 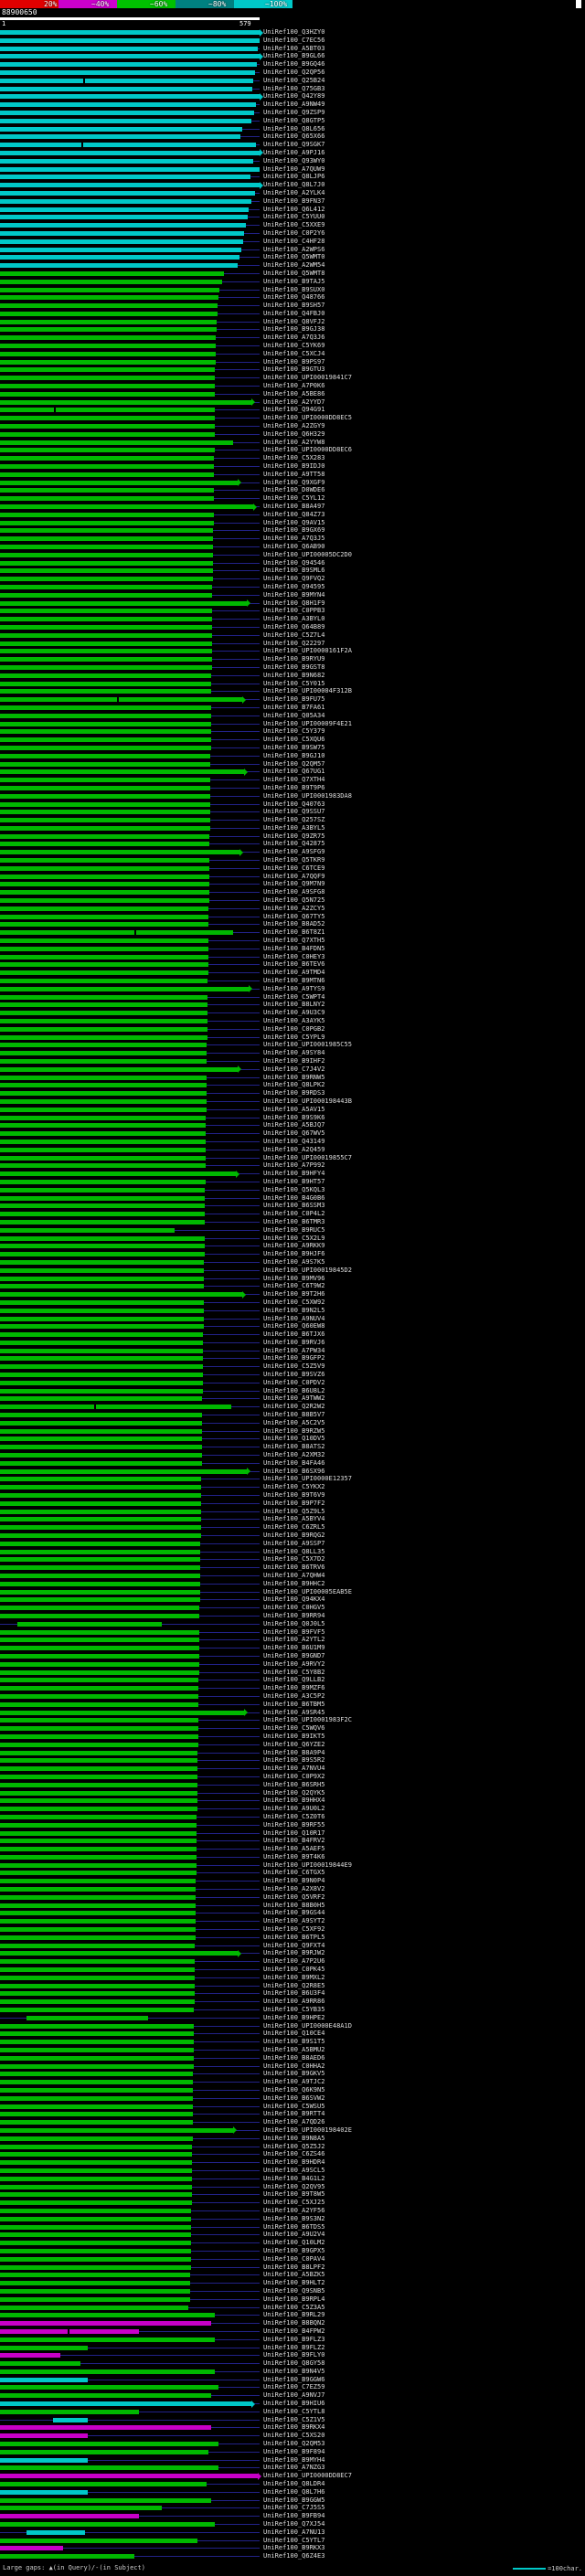 I want to click on hit-label: UniRef100_Q0J0L5, so click(x=294, y=1623).